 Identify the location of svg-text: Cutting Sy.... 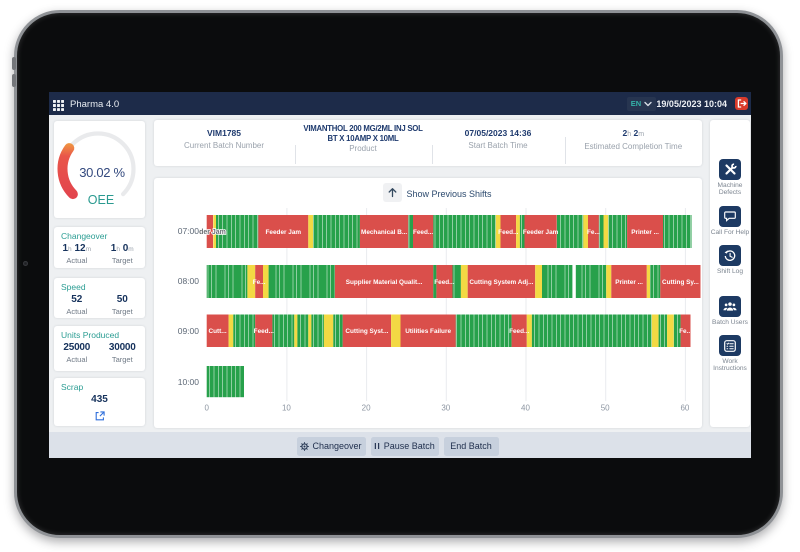
(679, 282).